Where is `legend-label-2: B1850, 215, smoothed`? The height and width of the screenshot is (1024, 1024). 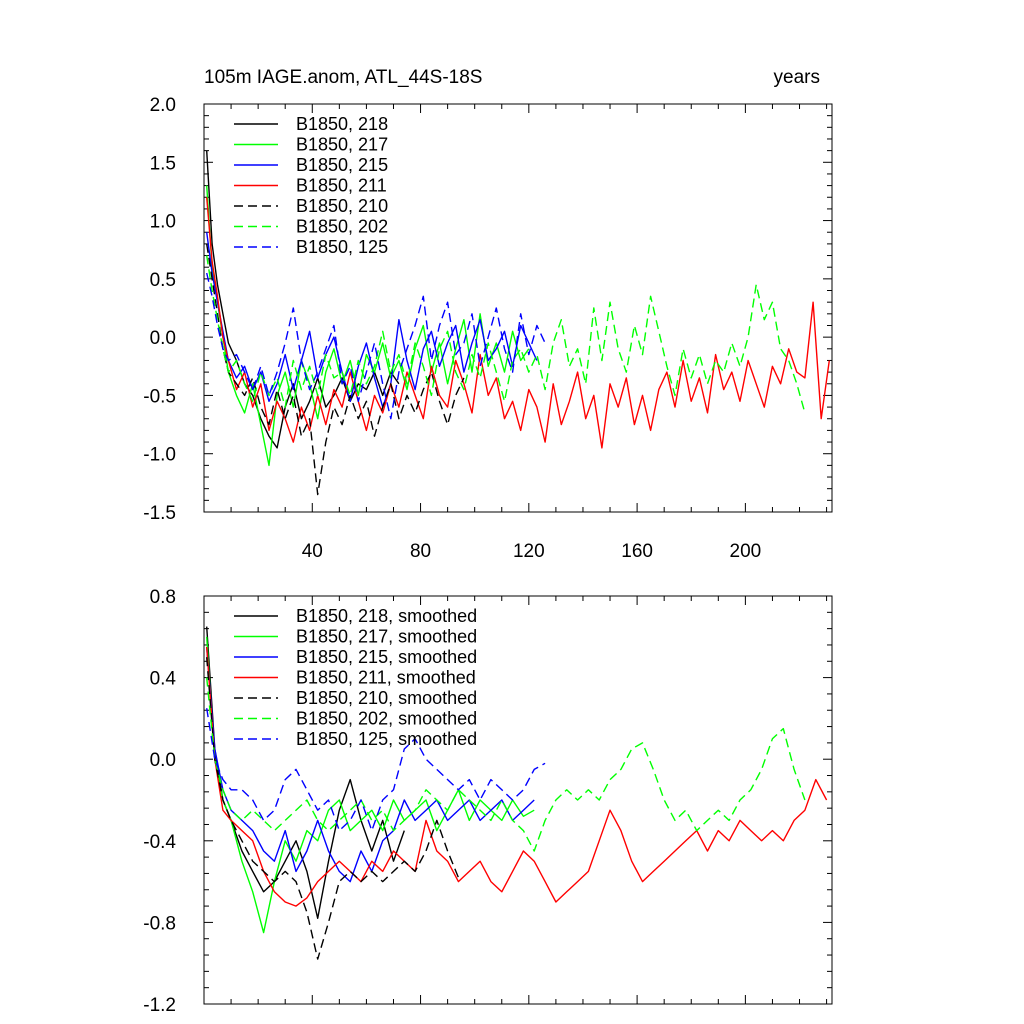
legend-label-2: B1850, 215, smoothed is located at coordinates (386, 657).